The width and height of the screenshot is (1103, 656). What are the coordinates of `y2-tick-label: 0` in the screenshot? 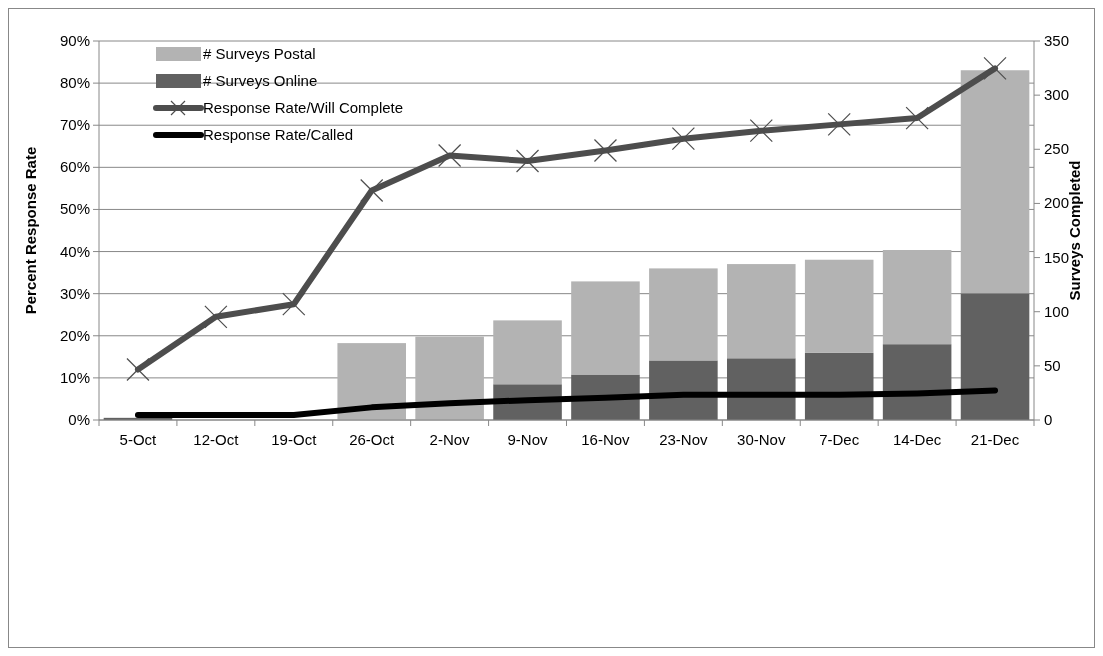 It's located at (1048, 419).